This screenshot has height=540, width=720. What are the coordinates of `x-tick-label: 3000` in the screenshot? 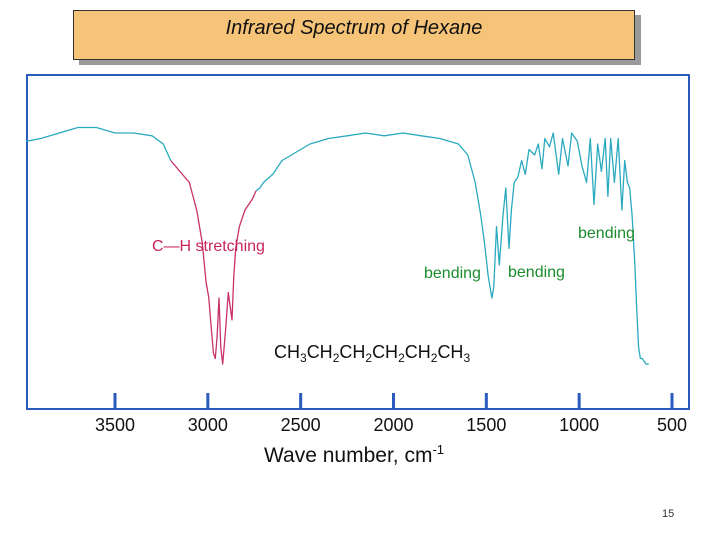 It's located at (208, 425).